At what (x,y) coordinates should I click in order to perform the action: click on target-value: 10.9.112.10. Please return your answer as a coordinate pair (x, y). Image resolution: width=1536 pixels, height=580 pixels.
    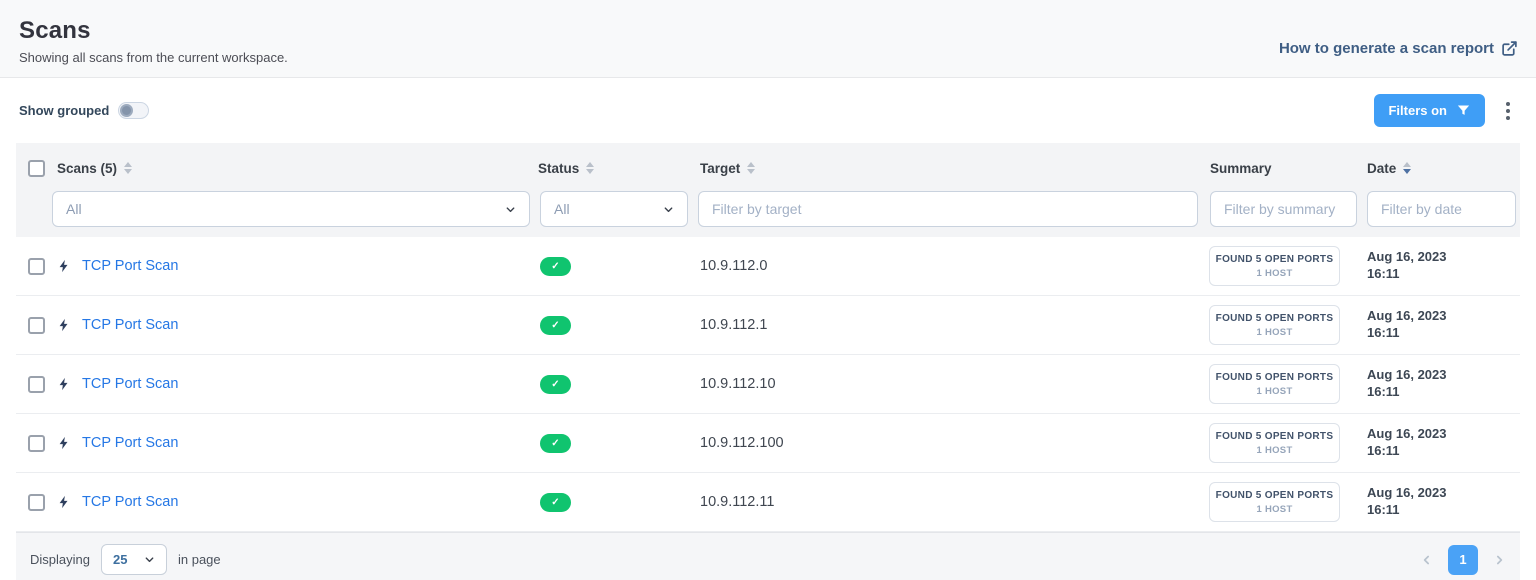
    Looking at the image, I should click on (738, 384).